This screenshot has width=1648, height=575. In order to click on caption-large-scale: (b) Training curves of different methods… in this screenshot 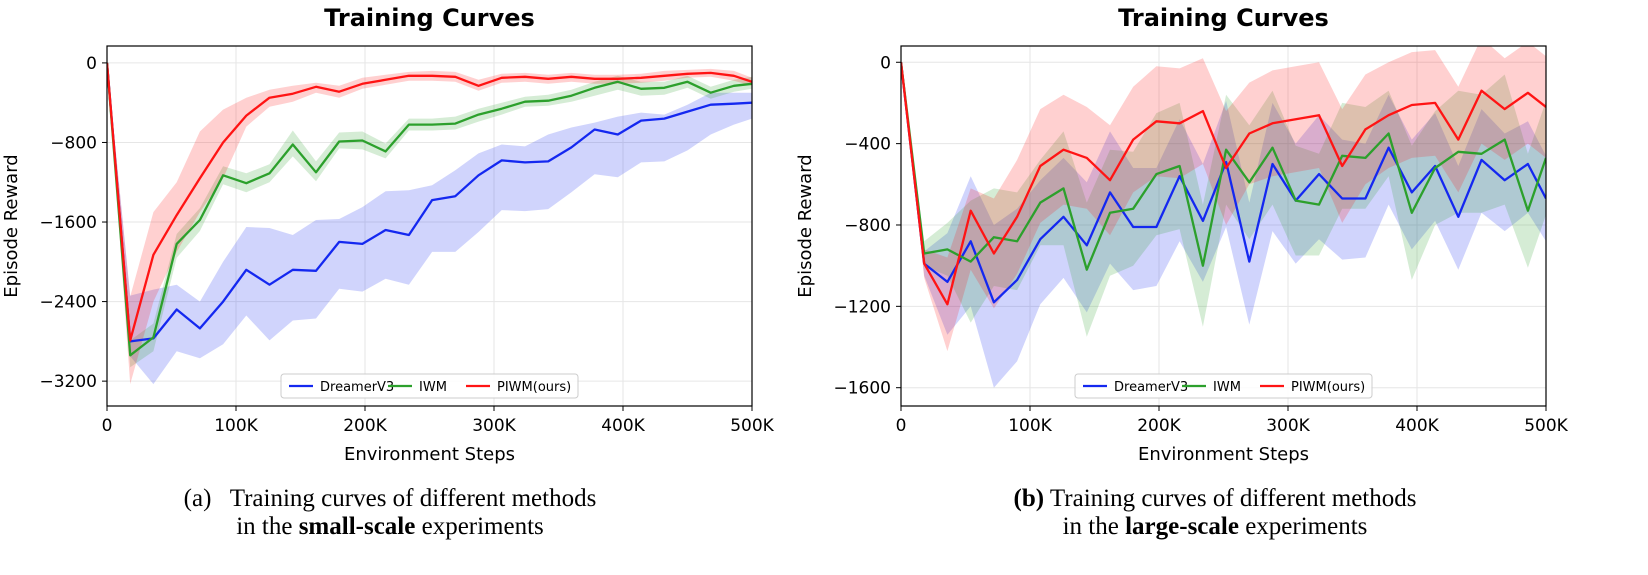, I will do `click(1215, 513)`.